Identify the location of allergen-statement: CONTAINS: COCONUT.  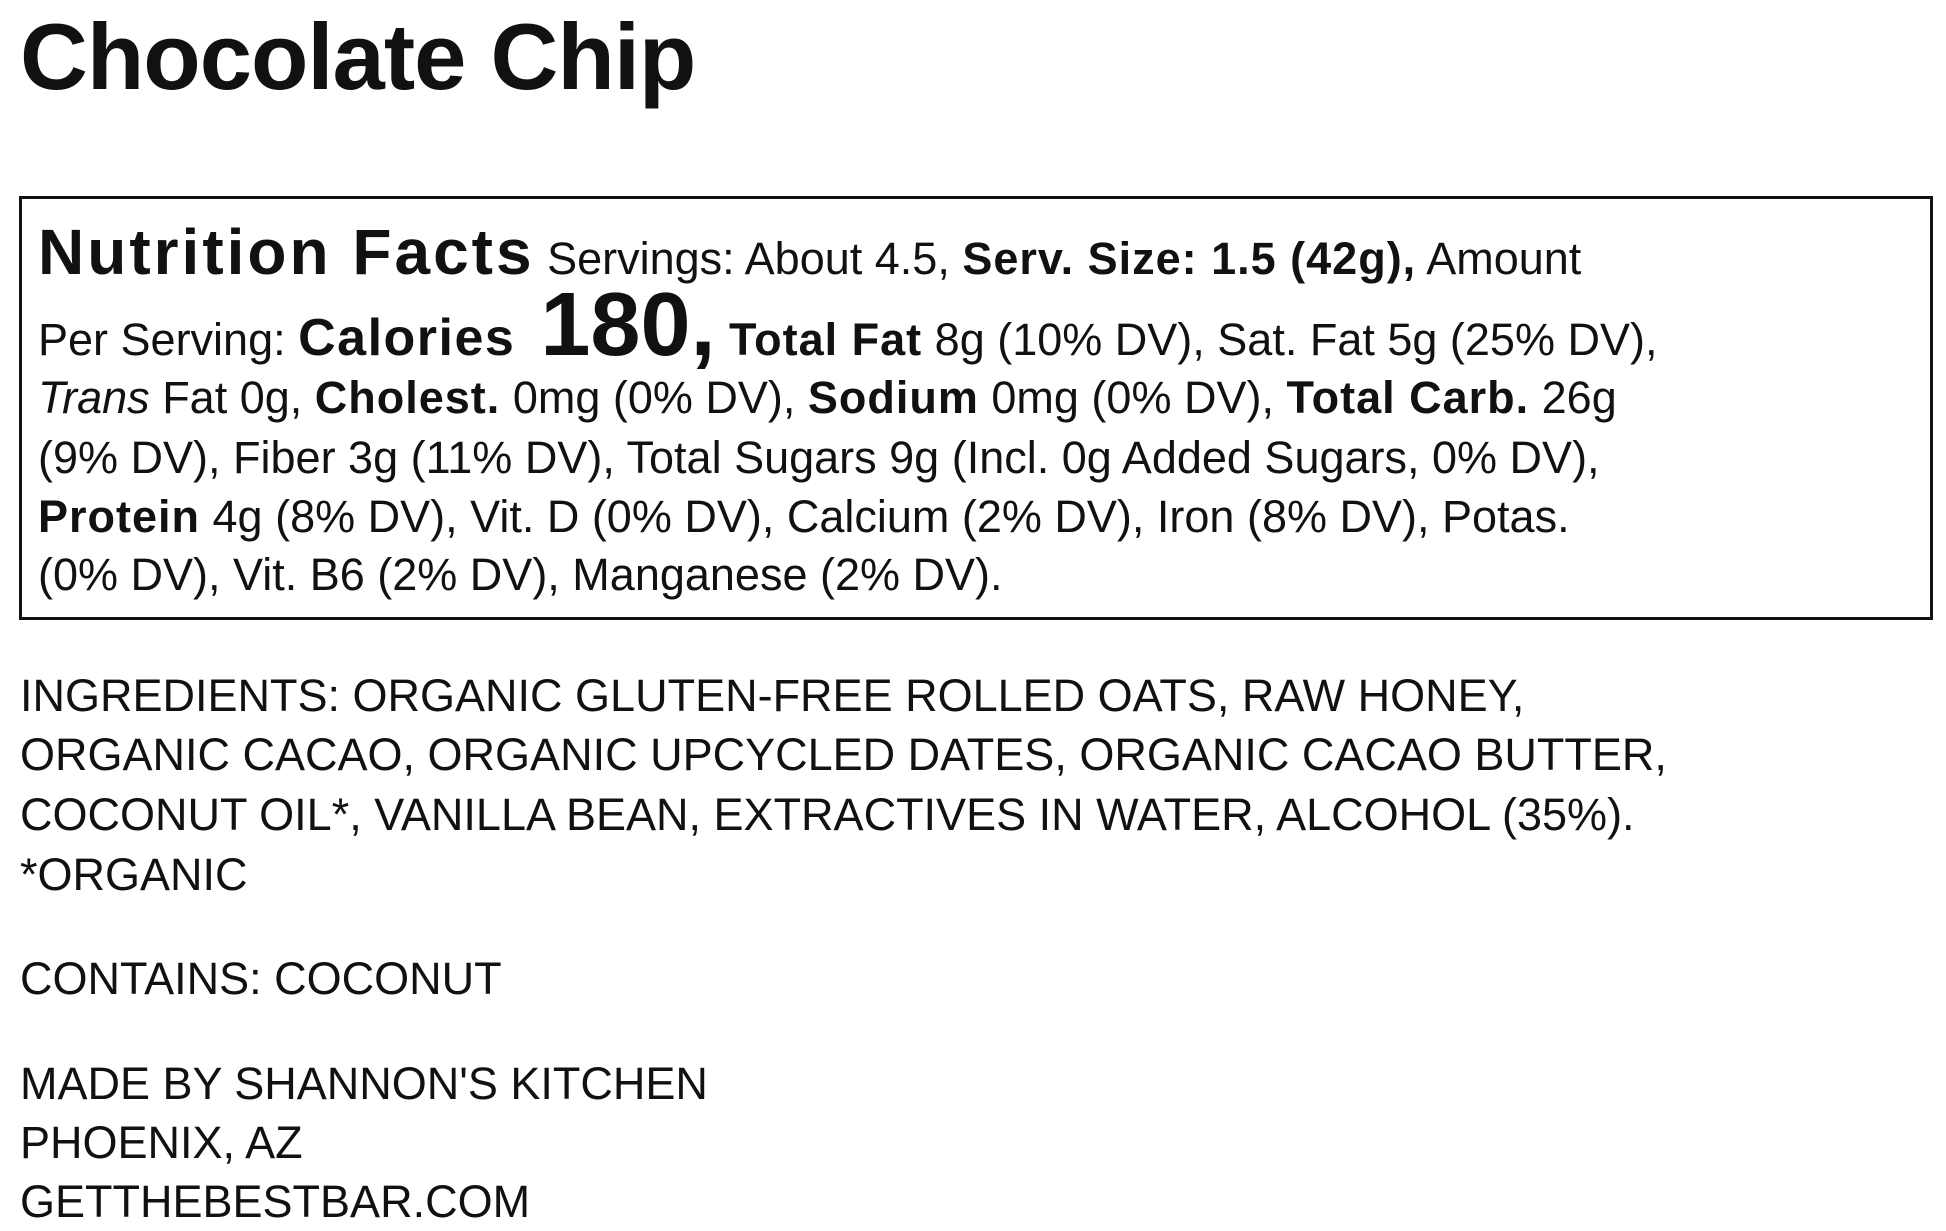
(261, 978).